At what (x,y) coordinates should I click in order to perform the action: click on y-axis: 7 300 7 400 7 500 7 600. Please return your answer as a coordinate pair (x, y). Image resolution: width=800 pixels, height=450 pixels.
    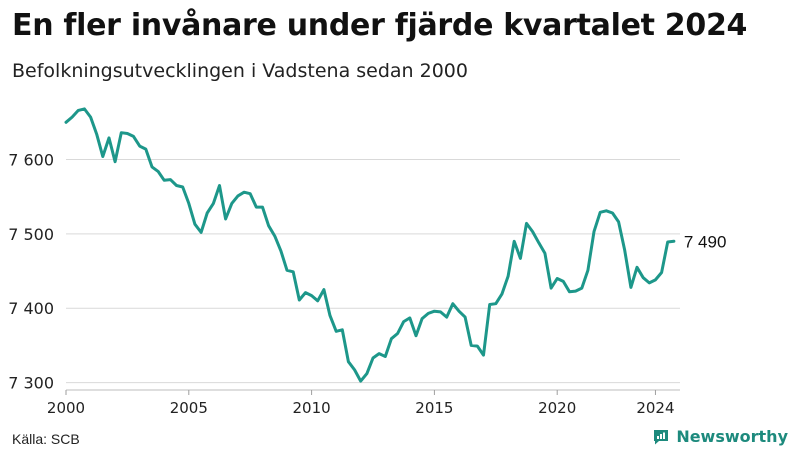
    Looking at the image, I should click on (31, 271).